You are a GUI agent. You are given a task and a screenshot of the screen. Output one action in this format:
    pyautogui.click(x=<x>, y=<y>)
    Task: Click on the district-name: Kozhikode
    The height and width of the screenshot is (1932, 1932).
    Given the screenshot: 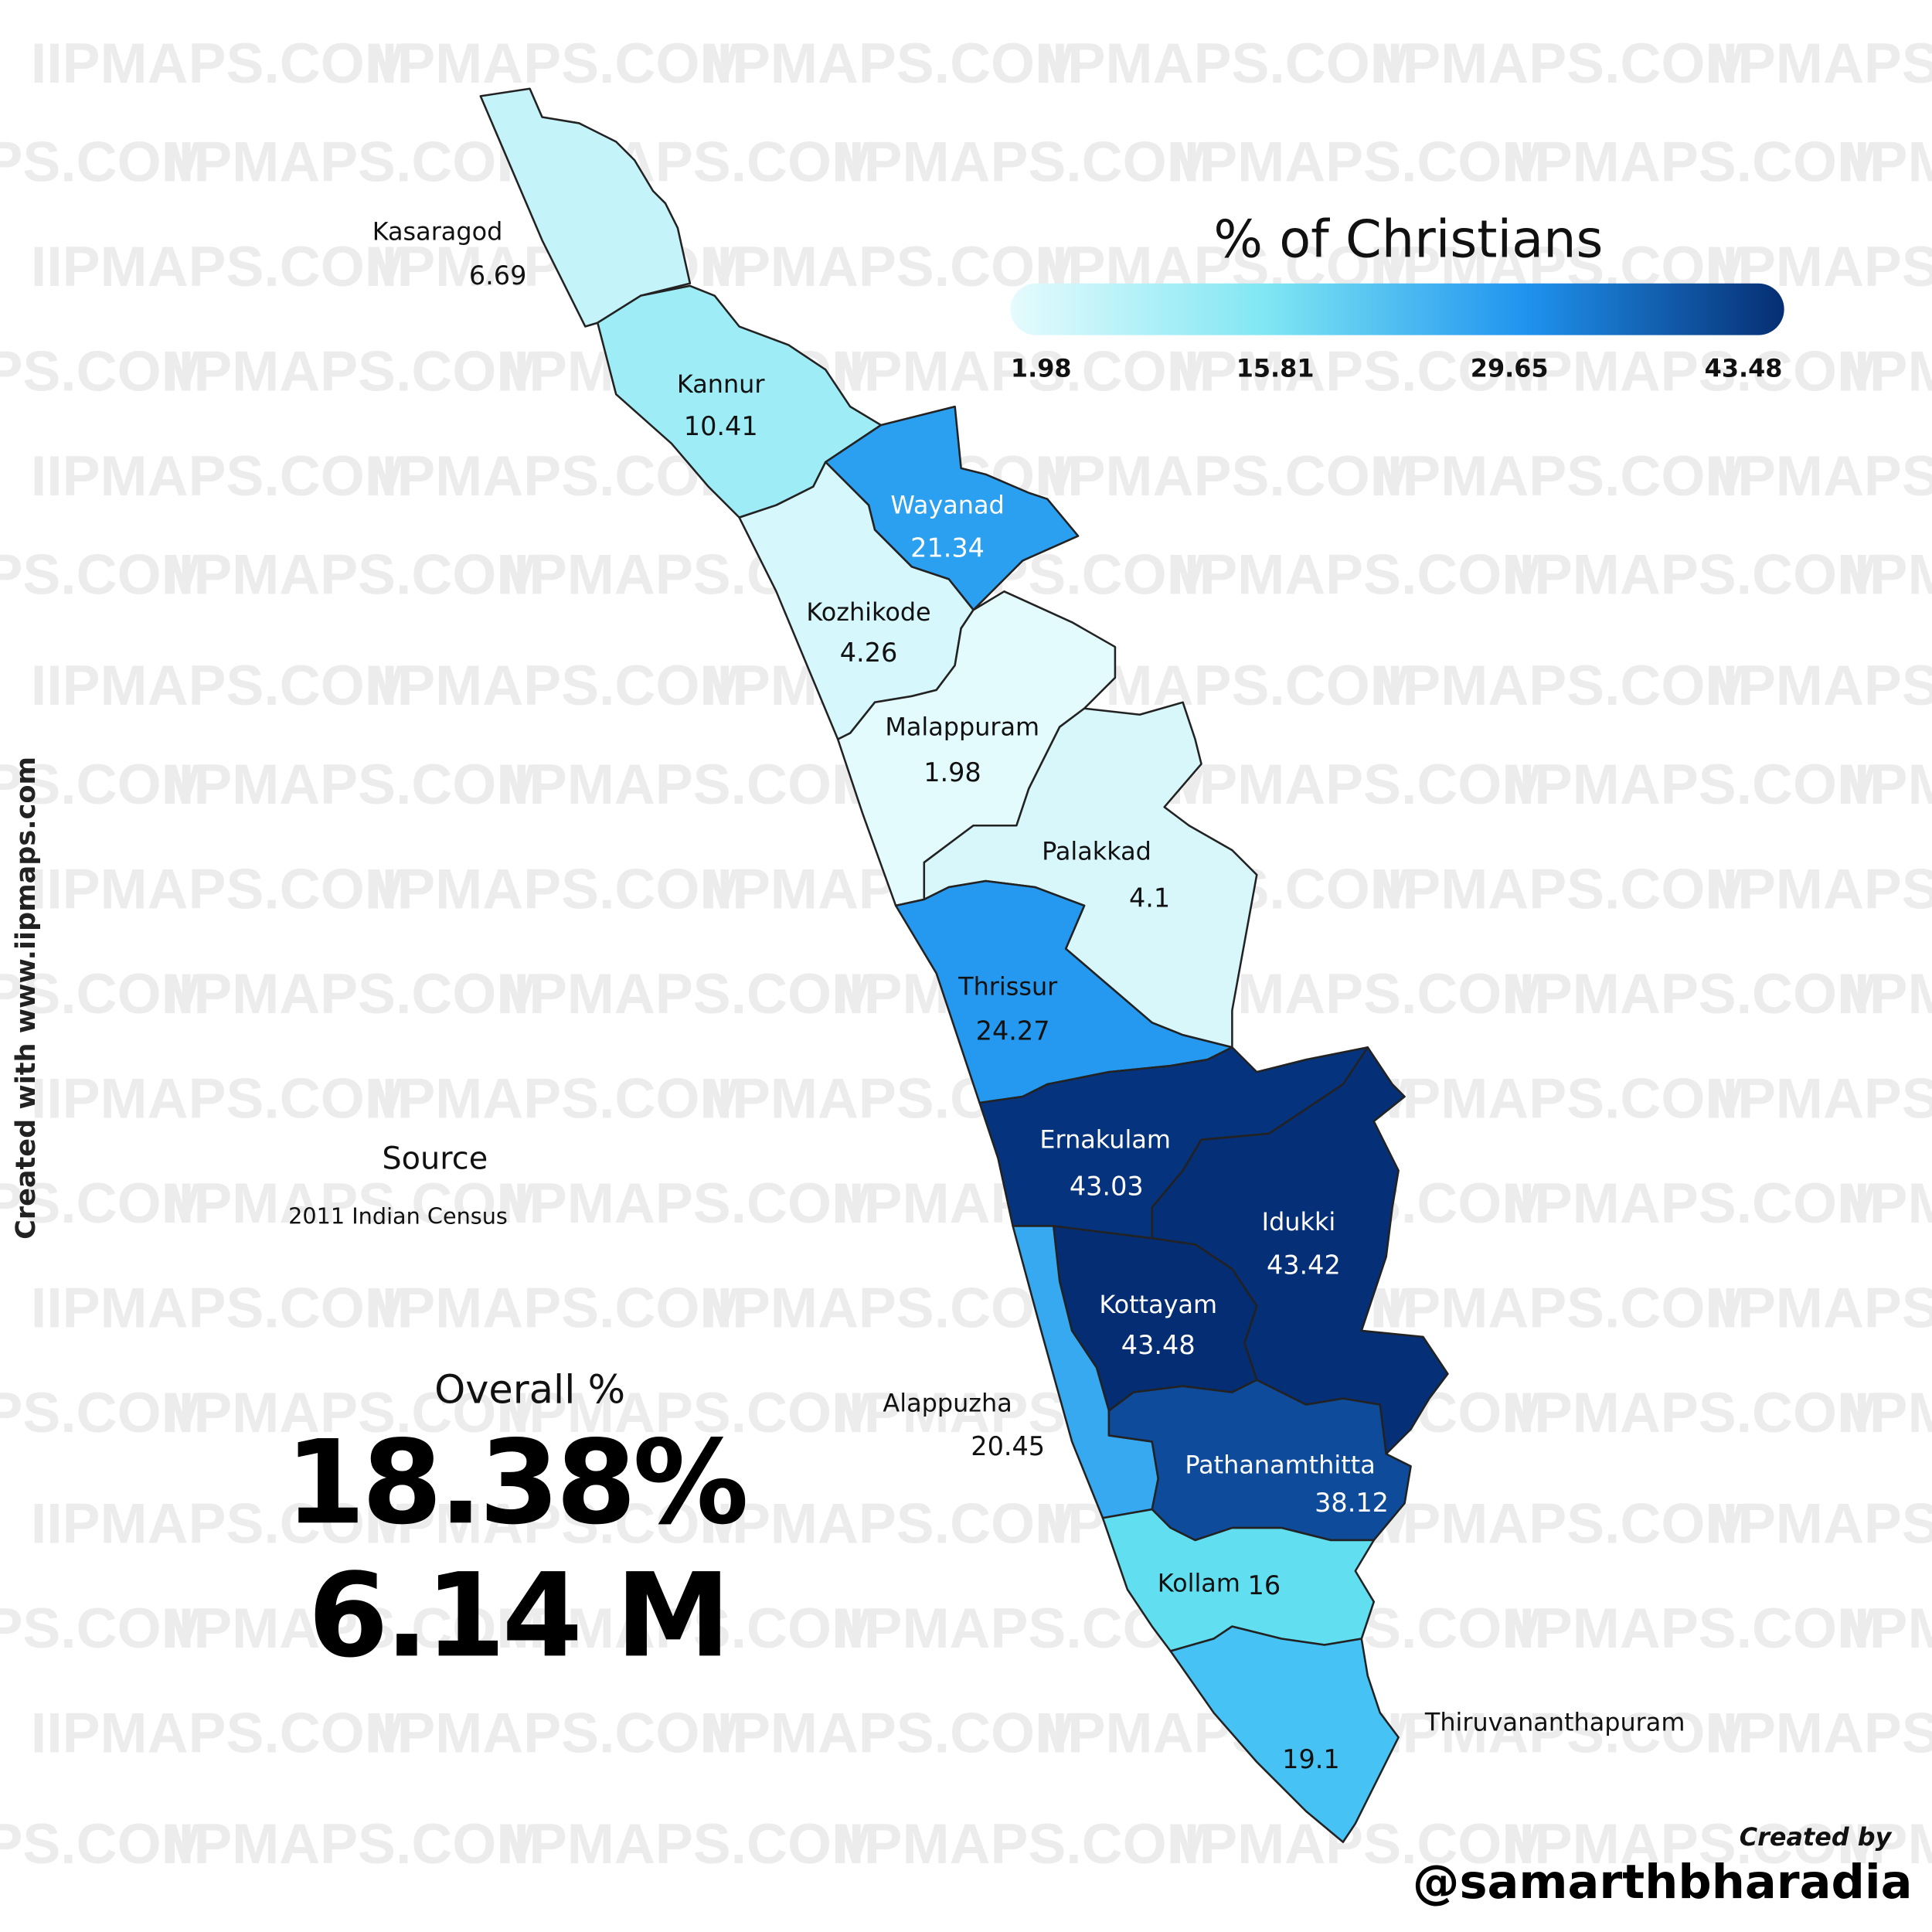 What is the action you would take?
    pyautogui.click(x=868, y=612)
    